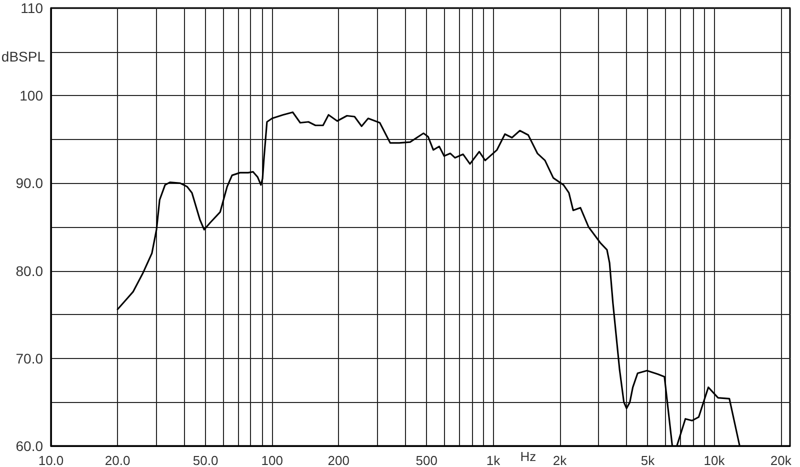 This screenshot has width=800, height=467. What do you see at coordinates (272, 460) in the screenshot?
I see `x-tick-label: 100` at bounding box center [272, 460].